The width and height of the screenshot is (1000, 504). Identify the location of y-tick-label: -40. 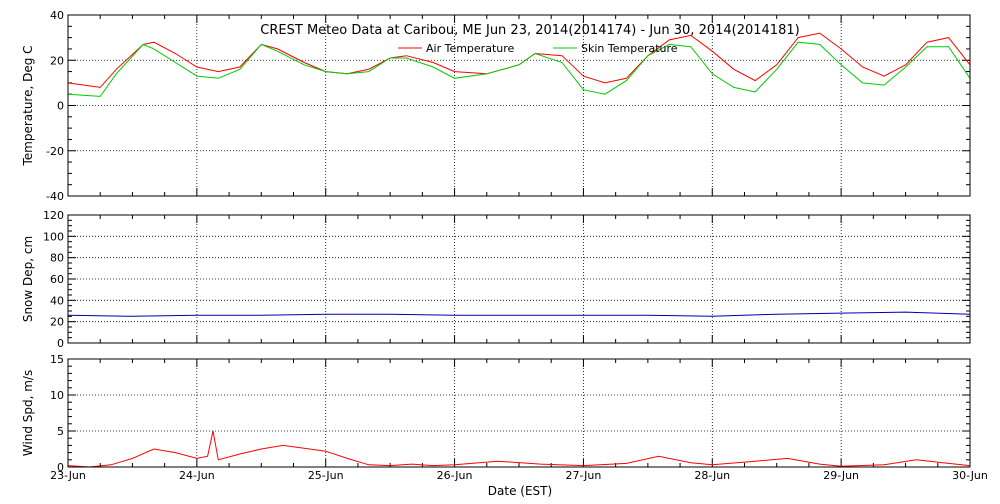
(55, 196).